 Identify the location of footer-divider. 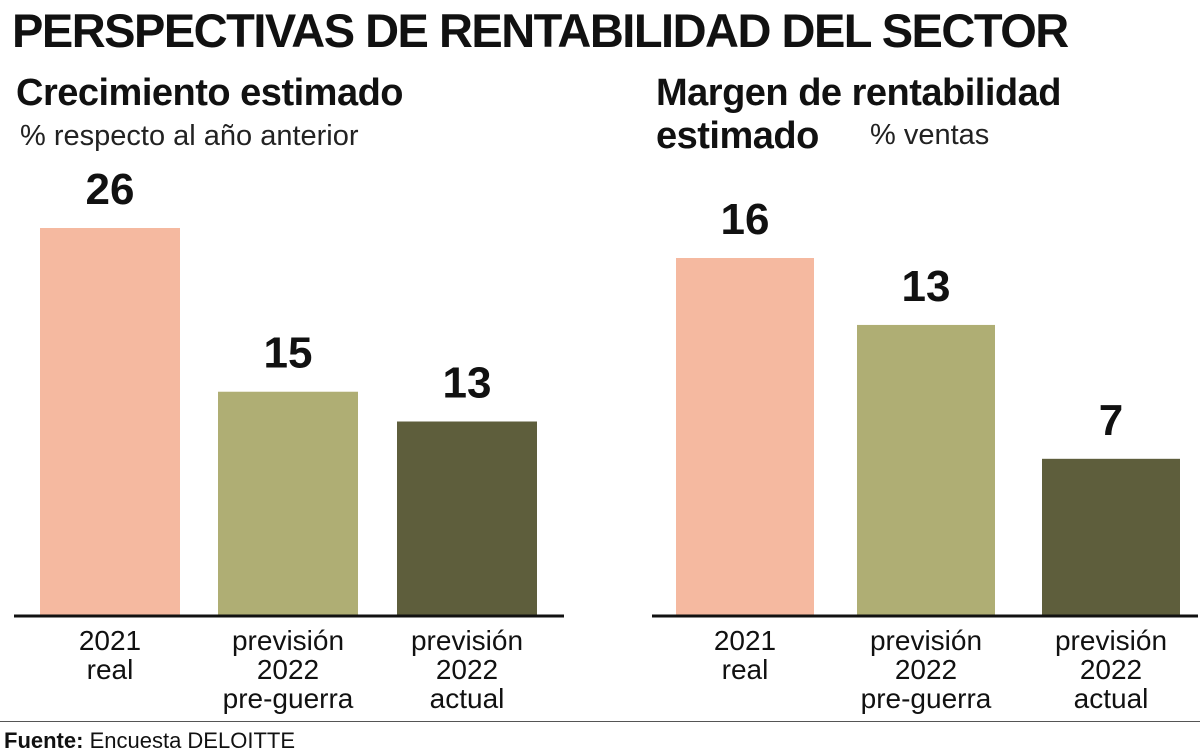
(600, 721).